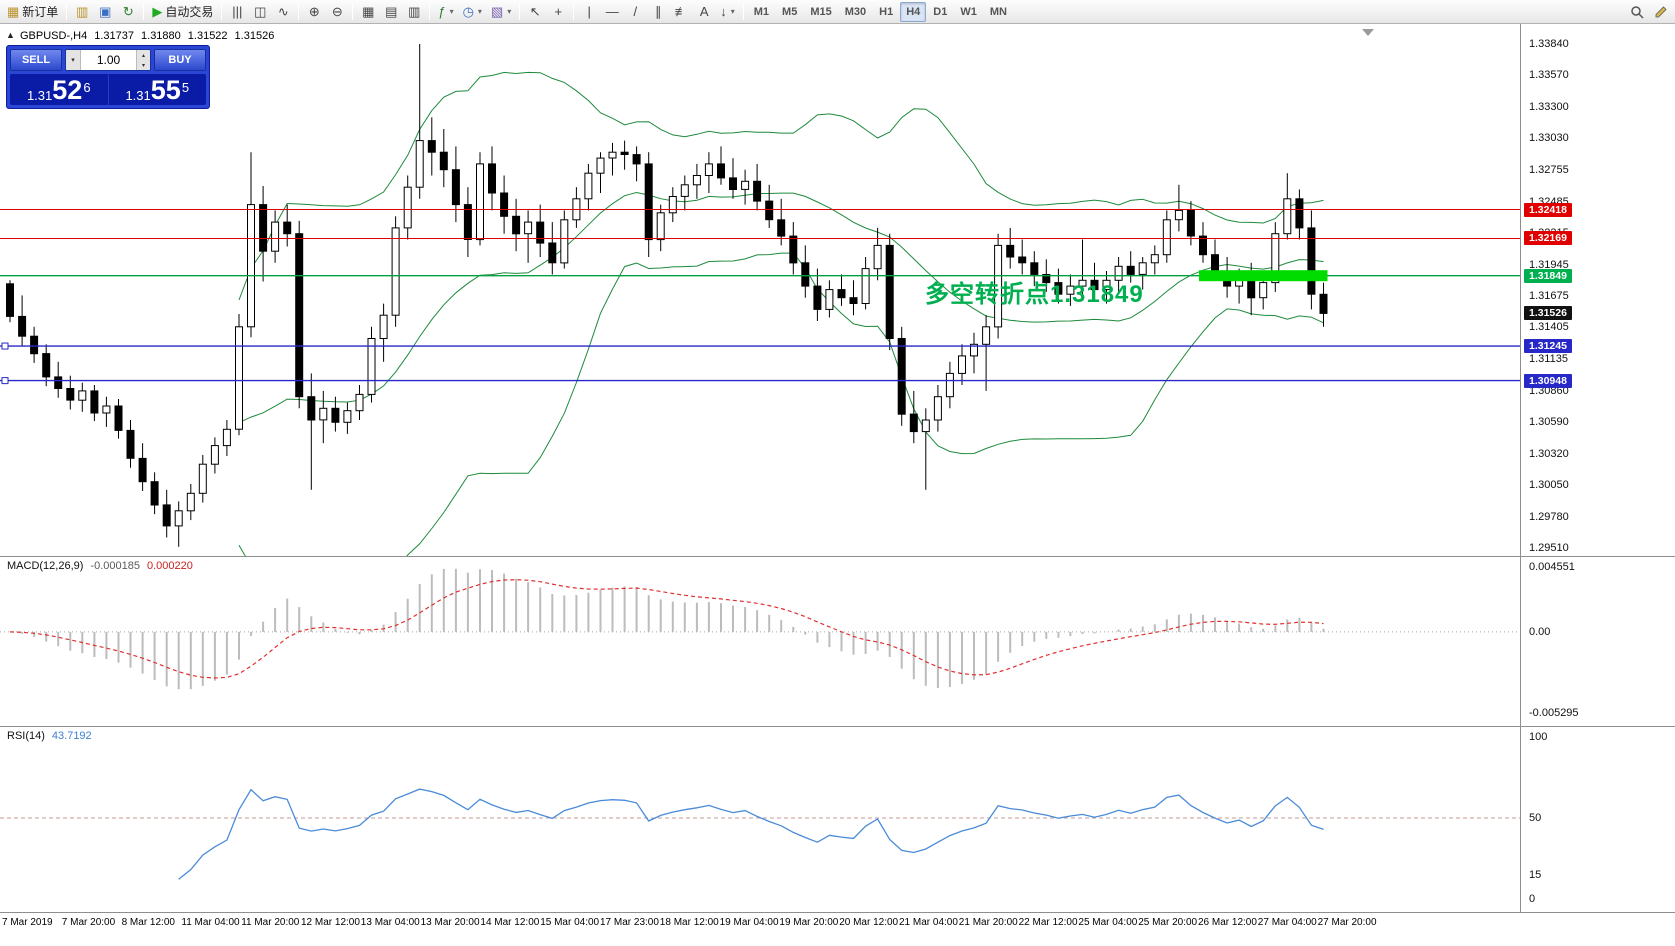 The height and width of the screenshot is (946, 1675). Describe the element at coordinates (27, 922) in the screenshot. I see `time-axis-label: 7 Mar 2019` at that location.